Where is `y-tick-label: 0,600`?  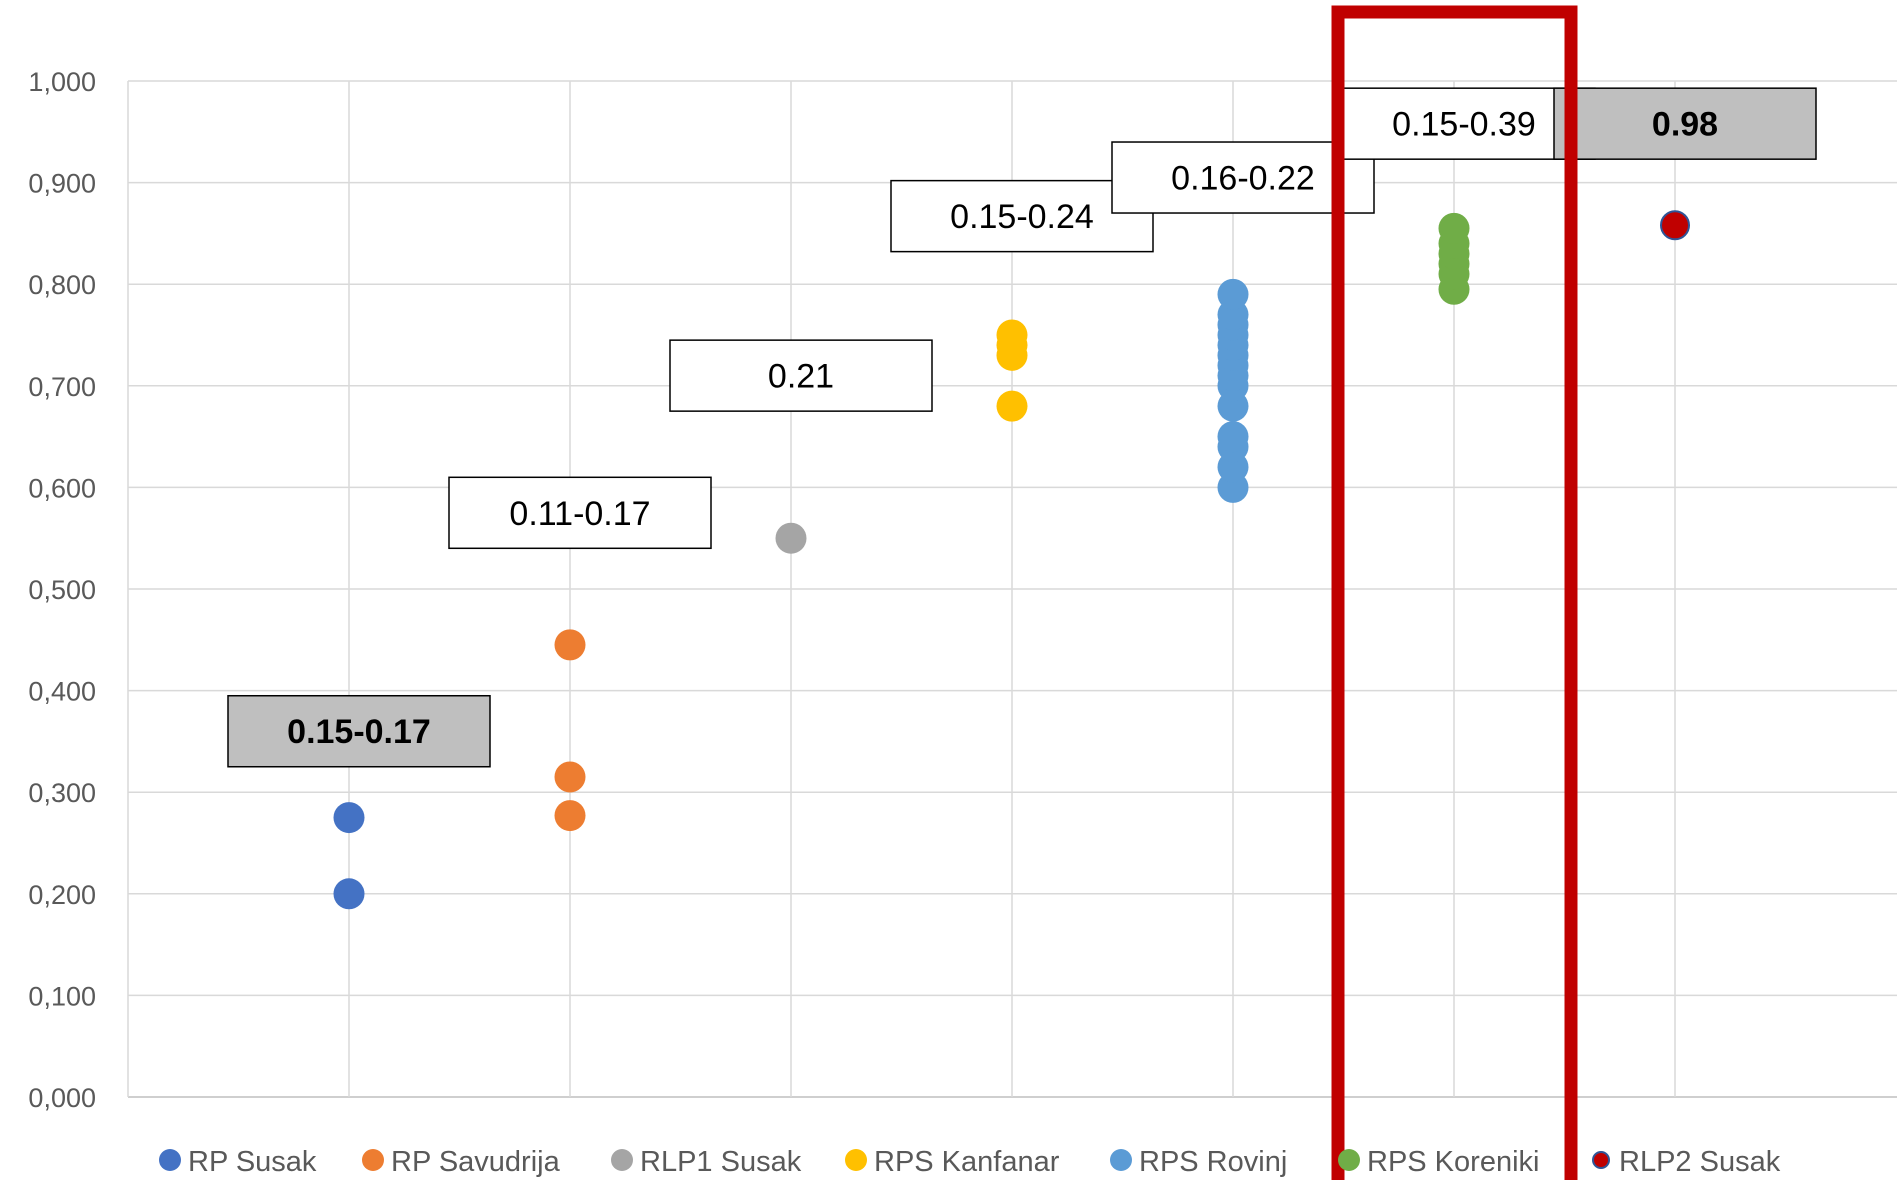 y-tick-label: 0,600 is located at coordinates (62, 488).